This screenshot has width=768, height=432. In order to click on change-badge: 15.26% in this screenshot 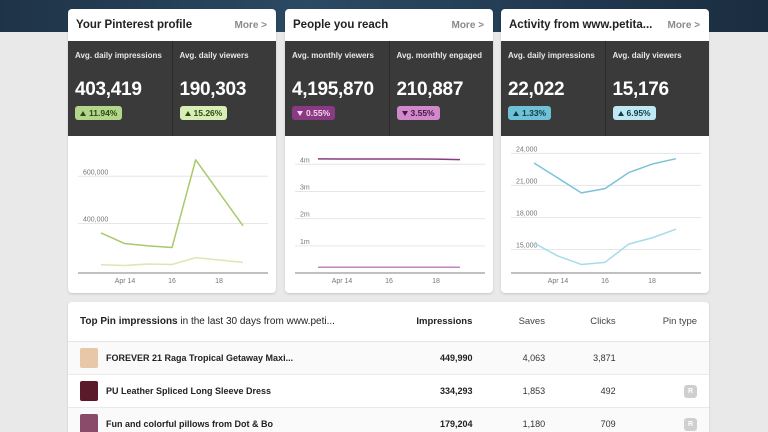, I will do `click(203, 113)`.